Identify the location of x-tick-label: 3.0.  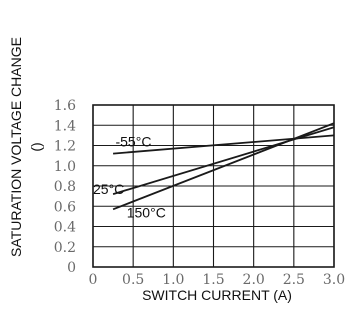
(334, 280).